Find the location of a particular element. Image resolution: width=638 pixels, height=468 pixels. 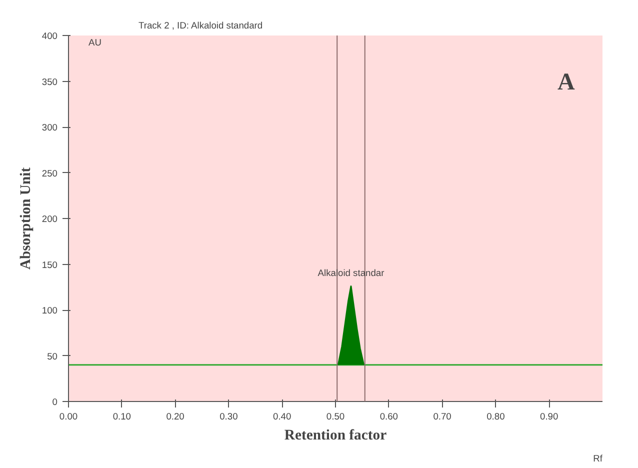

x-tick-label: 0.60 is located at coordinates (389, 417).